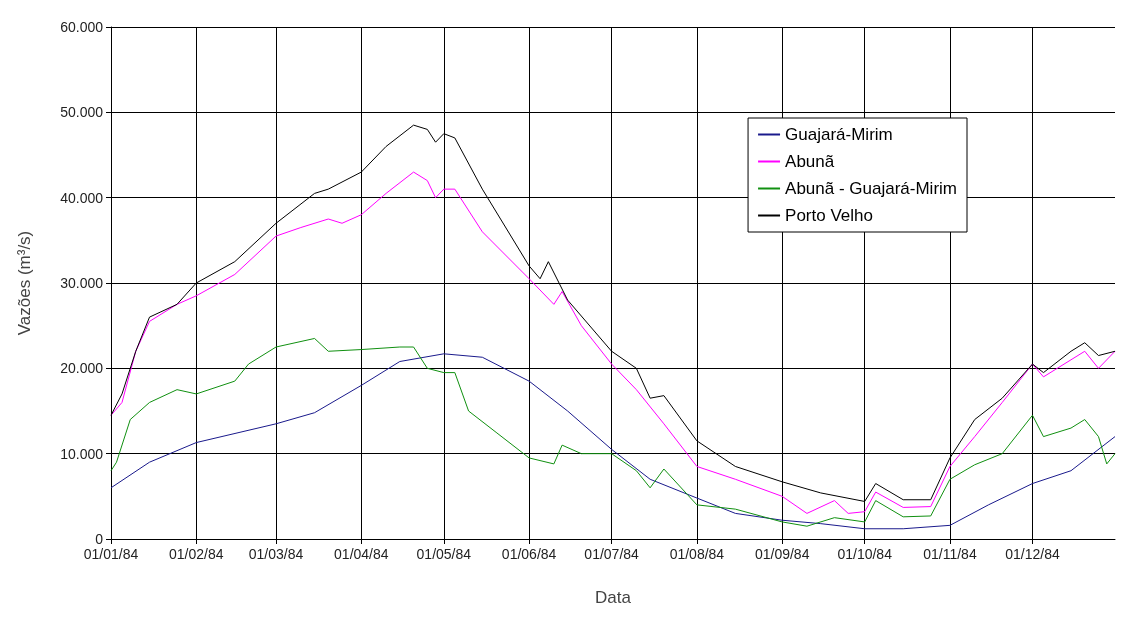 The width and height of the screenshot is (1125, 619). I want to click on y-tick-label: 60.000, so click(82, 27).